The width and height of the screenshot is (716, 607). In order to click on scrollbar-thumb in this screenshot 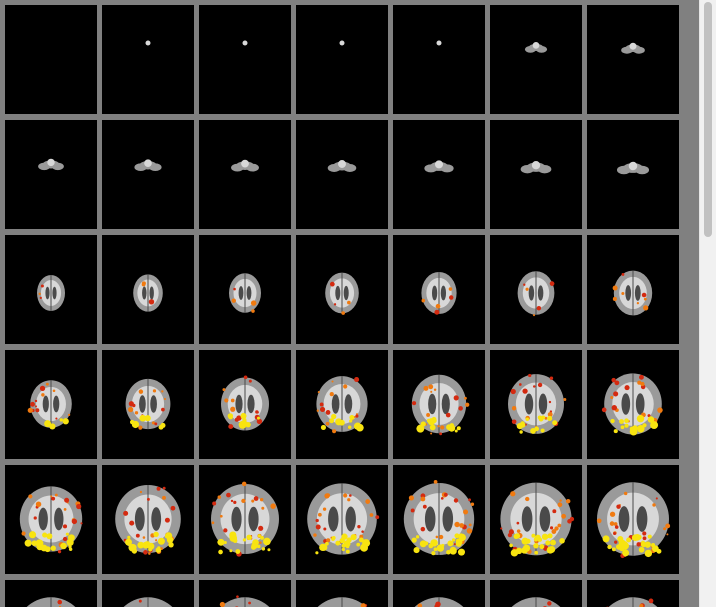, I will do `click(708, 119)`.